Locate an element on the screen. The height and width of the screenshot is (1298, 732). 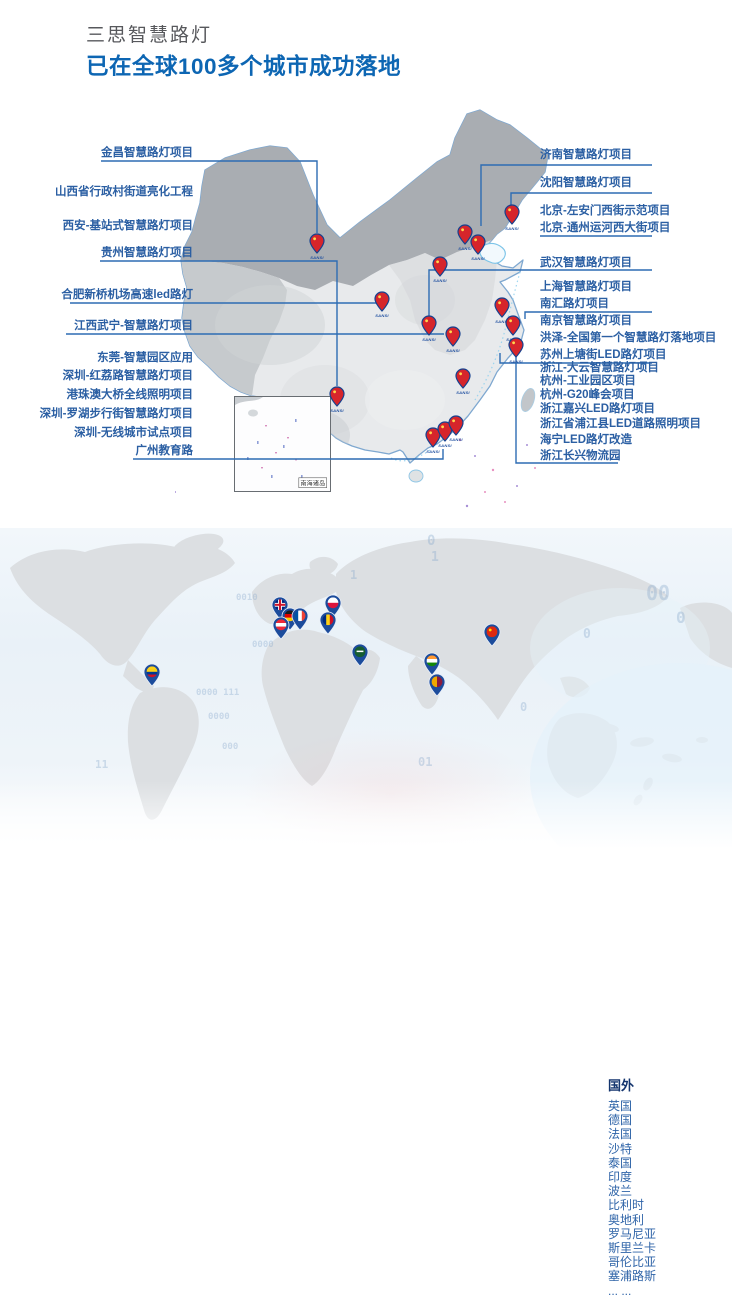
project-label: 洪泽-全国第一个智慧路灯落地项目 is located at coordinates (628, 338).